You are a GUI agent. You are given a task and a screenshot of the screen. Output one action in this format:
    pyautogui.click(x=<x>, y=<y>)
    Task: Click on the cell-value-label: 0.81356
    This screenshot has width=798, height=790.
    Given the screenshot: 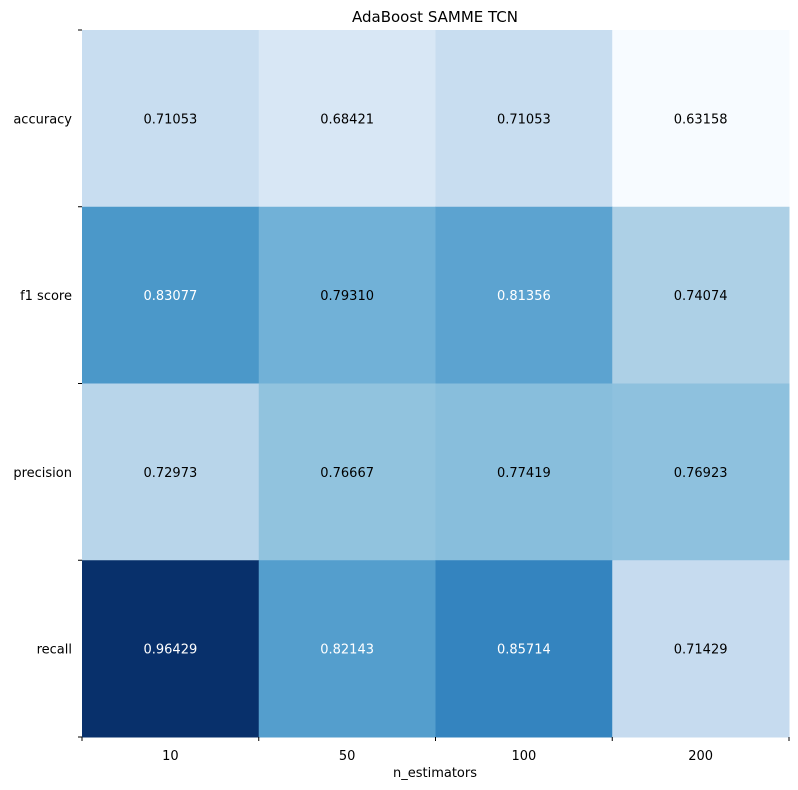 What is the action you would take?
    pyautogui.click(x=524, y=296)
    